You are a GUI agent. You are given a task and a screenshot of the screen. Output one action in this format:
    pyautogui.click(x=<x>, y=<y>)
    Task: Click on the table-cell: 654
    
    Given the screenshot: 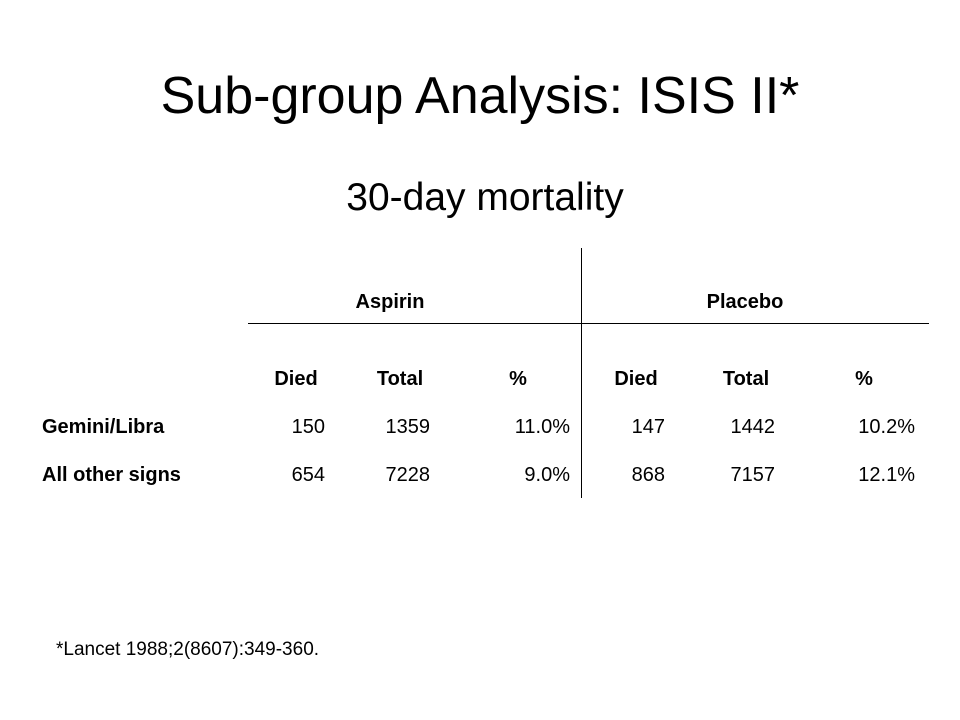 What is the action you would take?
    pyautogui.click(x=308, y=475)
    